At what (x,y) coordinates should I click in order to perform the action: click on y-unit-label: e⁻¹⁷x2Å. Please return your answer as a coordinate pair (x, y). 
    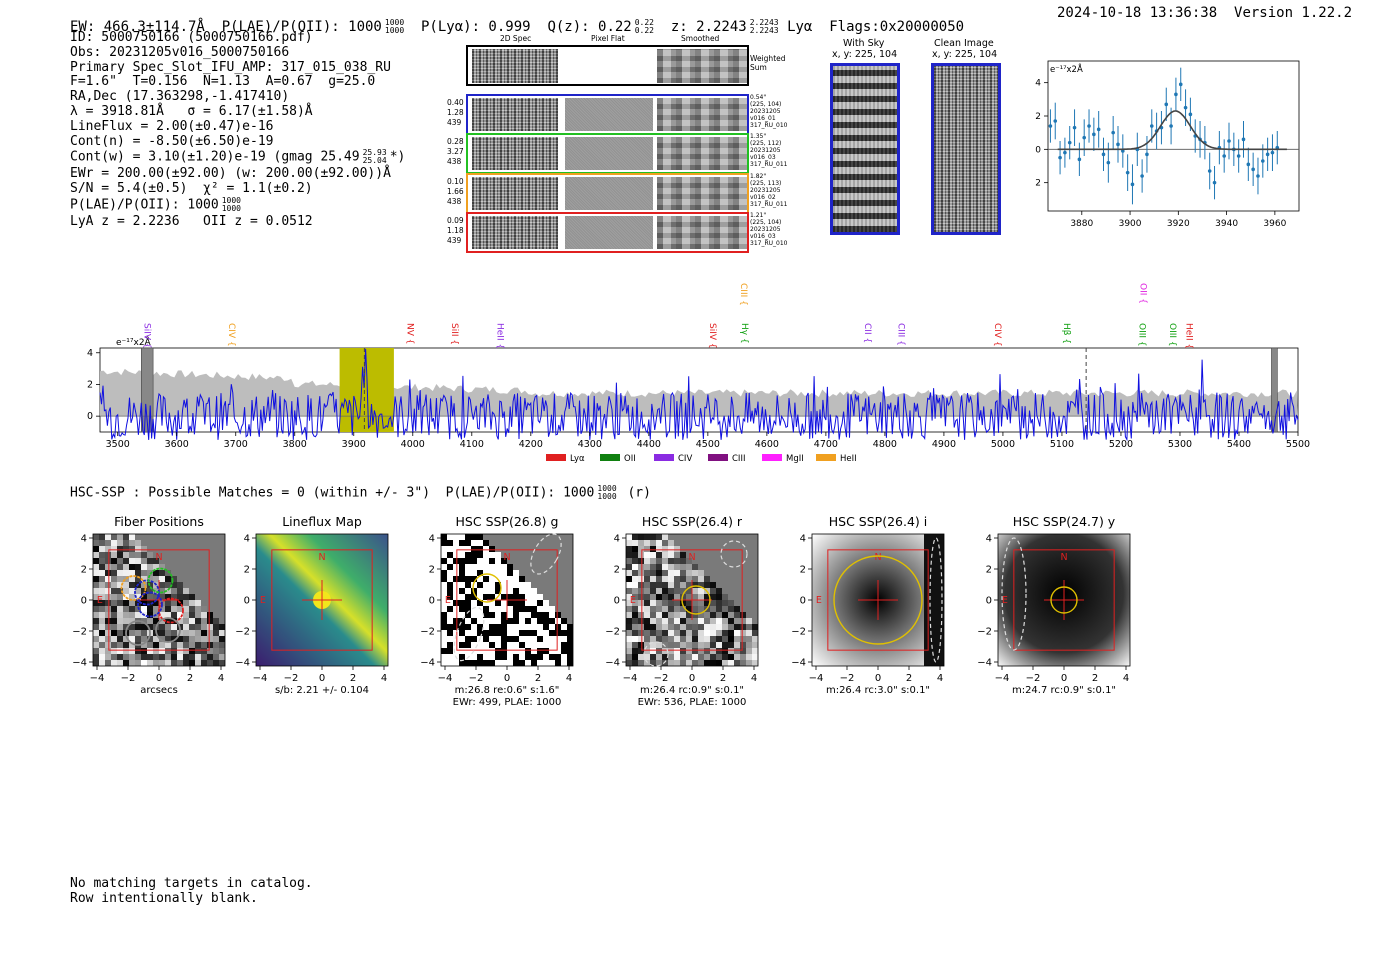
    Looking at the image, I should click on (1066, 69).